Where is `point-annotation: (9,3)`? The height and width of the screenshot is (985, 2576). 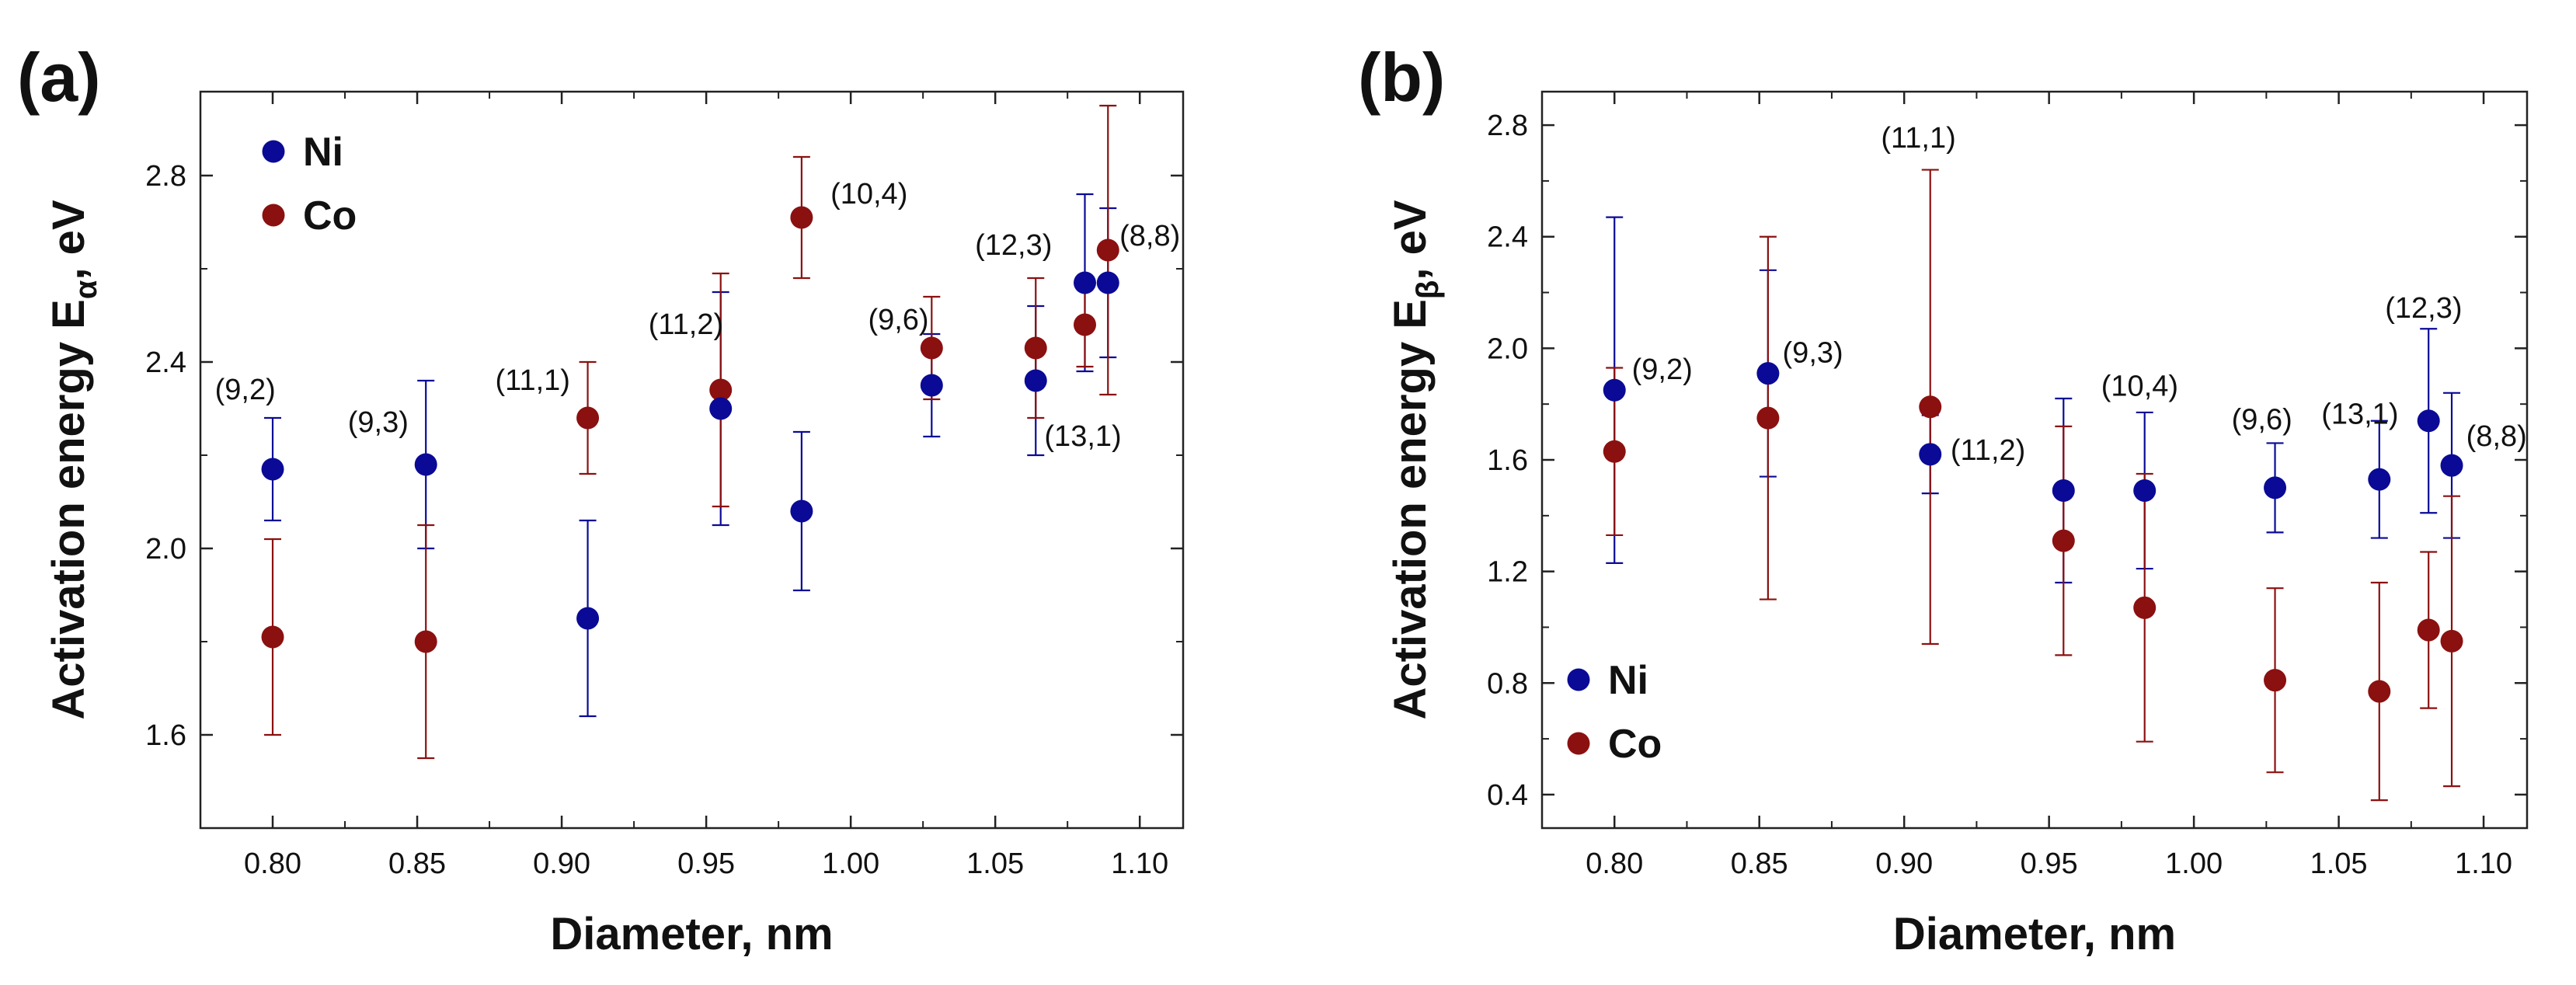 point-annotation: (9,3) is located at coordinates (378, 422).